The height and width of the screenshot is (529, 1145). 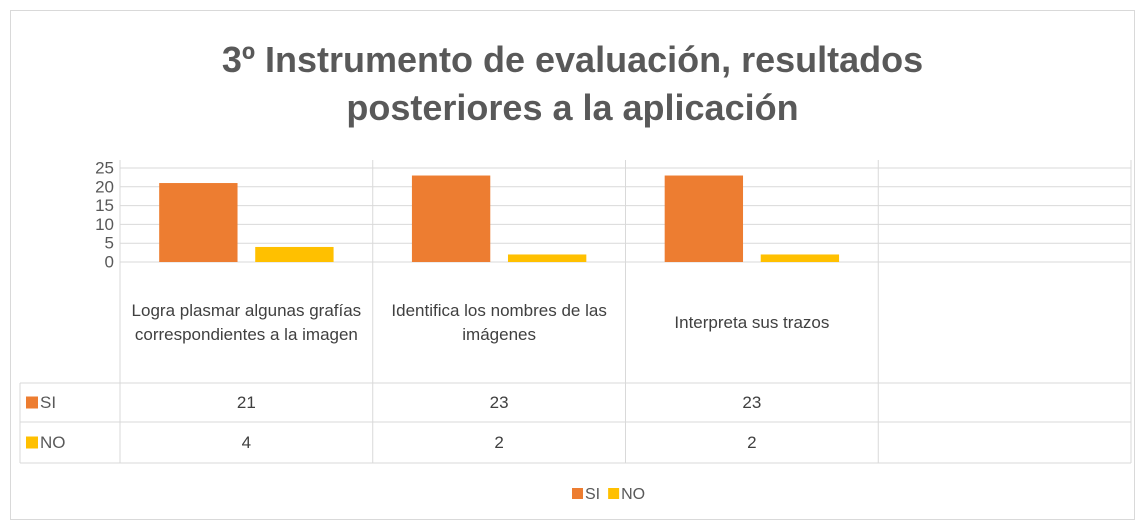 What do you see at coordinates (246, 442) in the screenshot?
I see `table-value: 4` at bounding box center [246, 442].